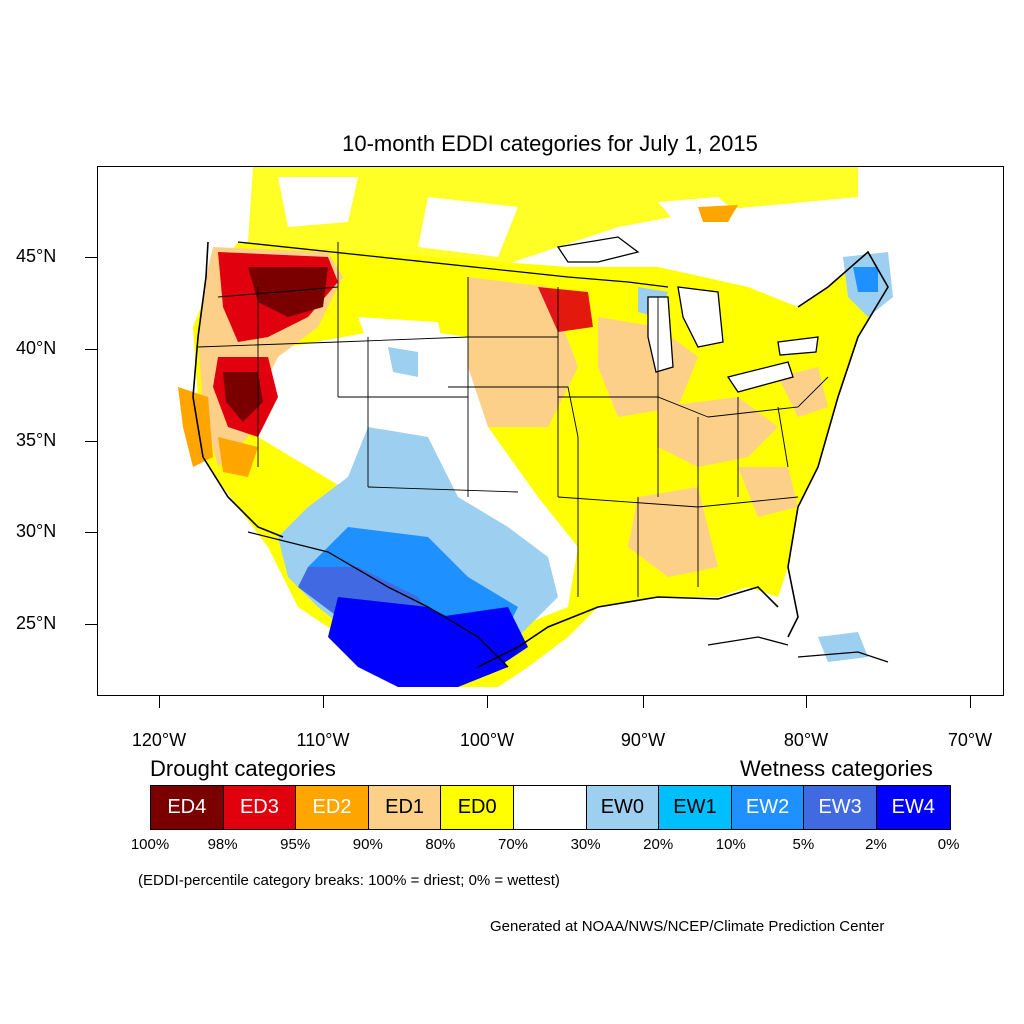  What do you see at coordinates (295, 844) in the screenshot?
I see `percentile-label: 95%` at bounding box center [295, 844].